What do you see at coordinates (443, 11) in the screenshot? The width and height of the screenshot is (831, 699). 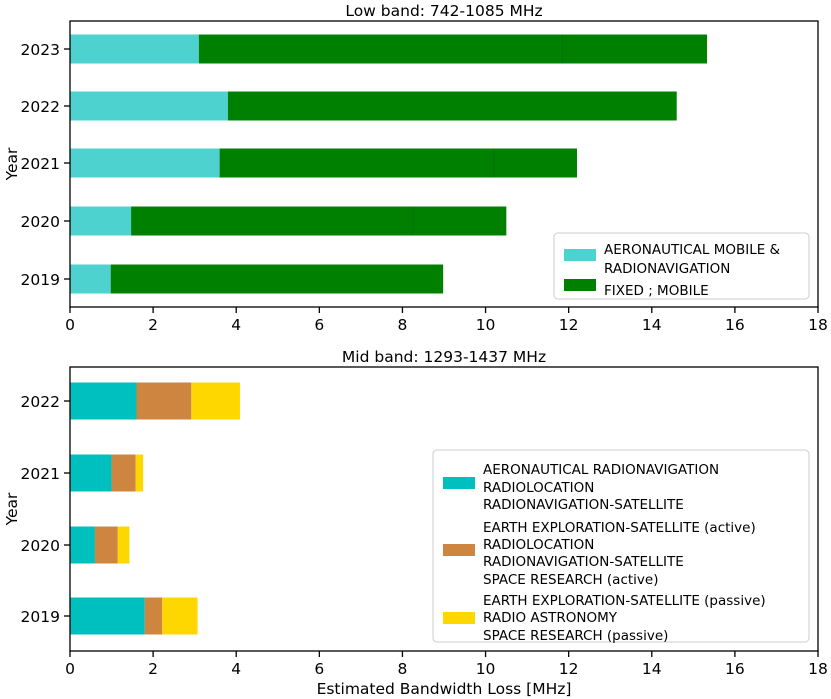 I see `chart-title: Low band: 742-1085 MHz` at bounding box center [443, 11].